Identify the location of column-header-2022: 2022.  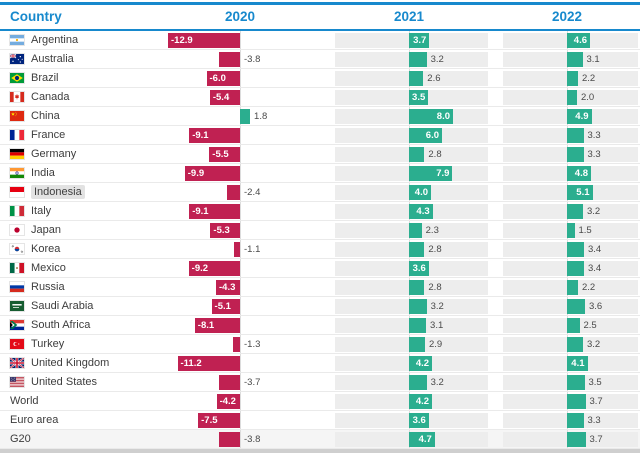
(567, 16).